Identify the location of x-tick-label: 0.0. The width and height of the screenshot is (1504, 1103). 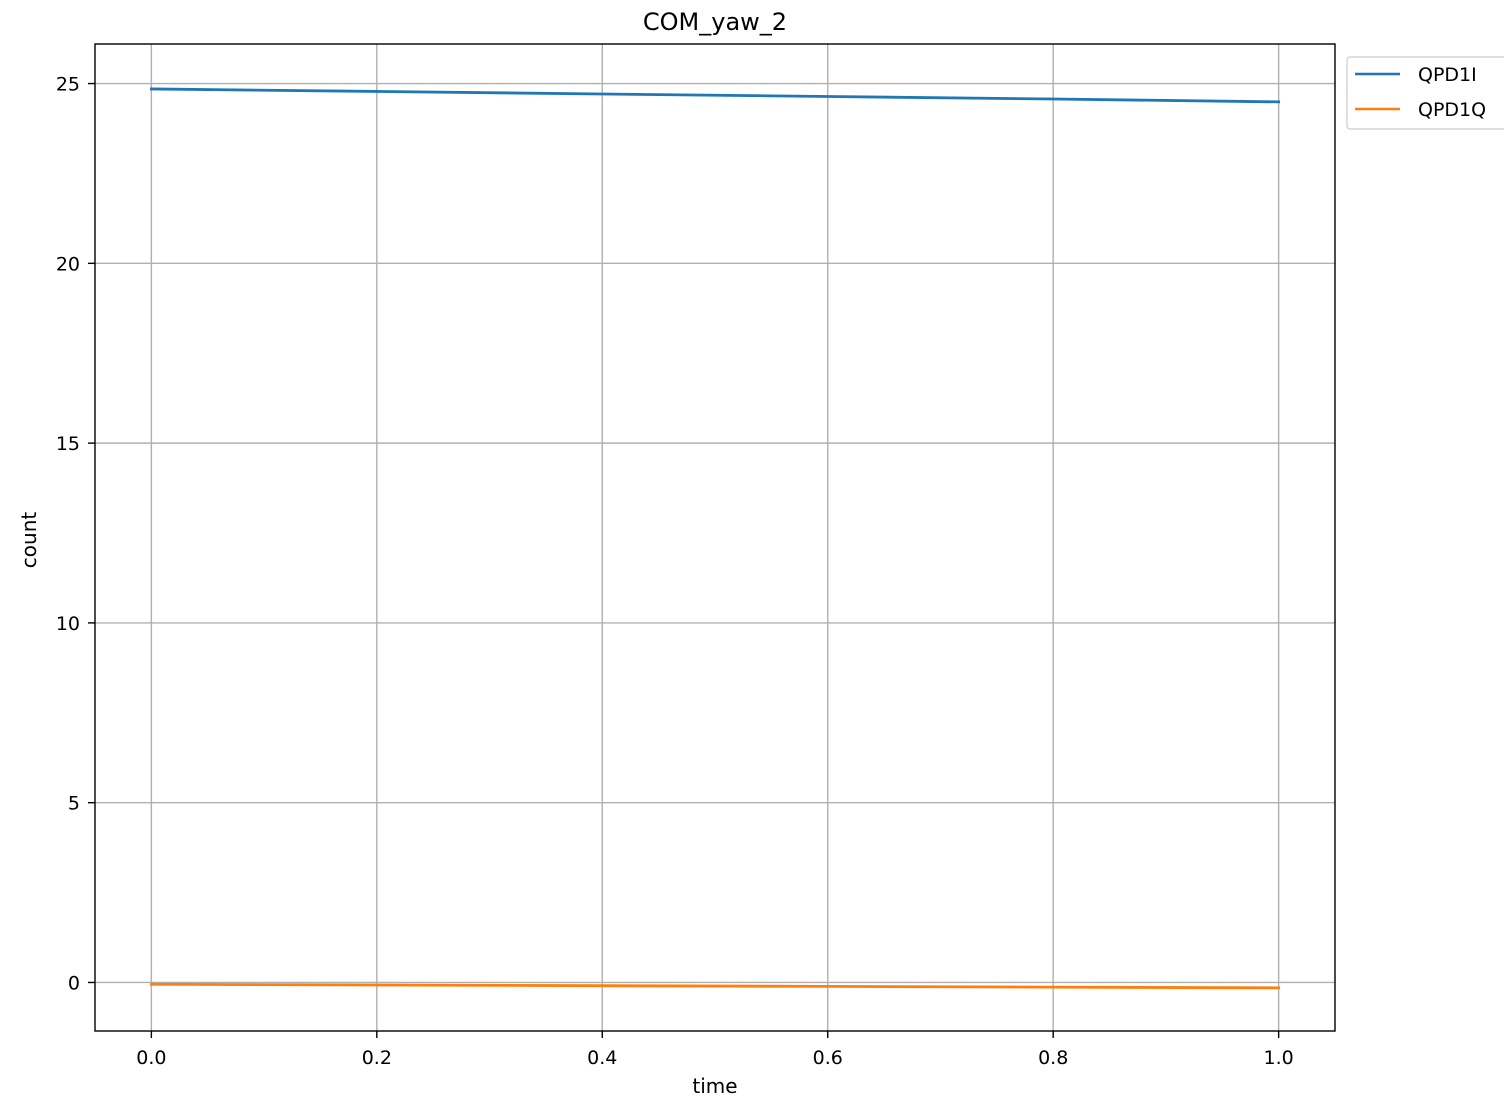
(151, 1058).